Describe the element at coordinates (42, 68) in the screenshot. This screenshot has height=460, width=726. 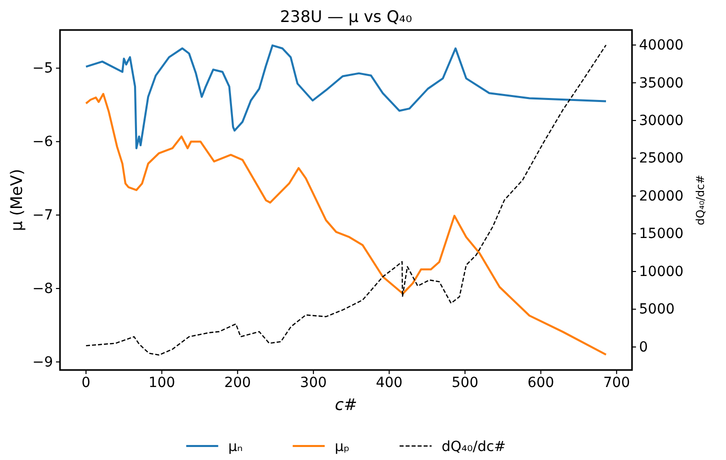
I see `y-tick-label: −5` at that location.